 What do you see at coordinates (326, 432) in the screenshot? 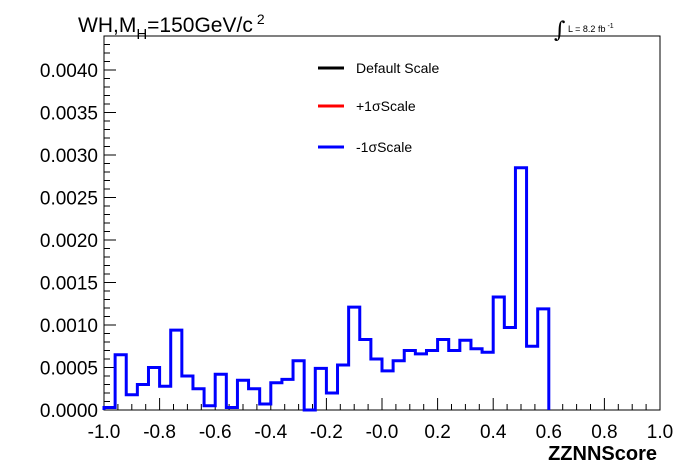
I see `x-tick-label: -0.2` at bounding box center [326, 432].